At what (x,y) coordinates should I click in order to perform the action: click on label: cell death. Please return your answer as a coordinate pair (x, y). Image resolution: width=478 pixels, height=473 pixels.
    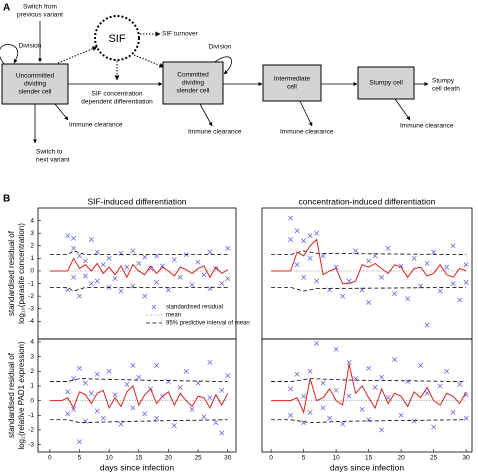
    Looking at the image, I should click on (446, 89).